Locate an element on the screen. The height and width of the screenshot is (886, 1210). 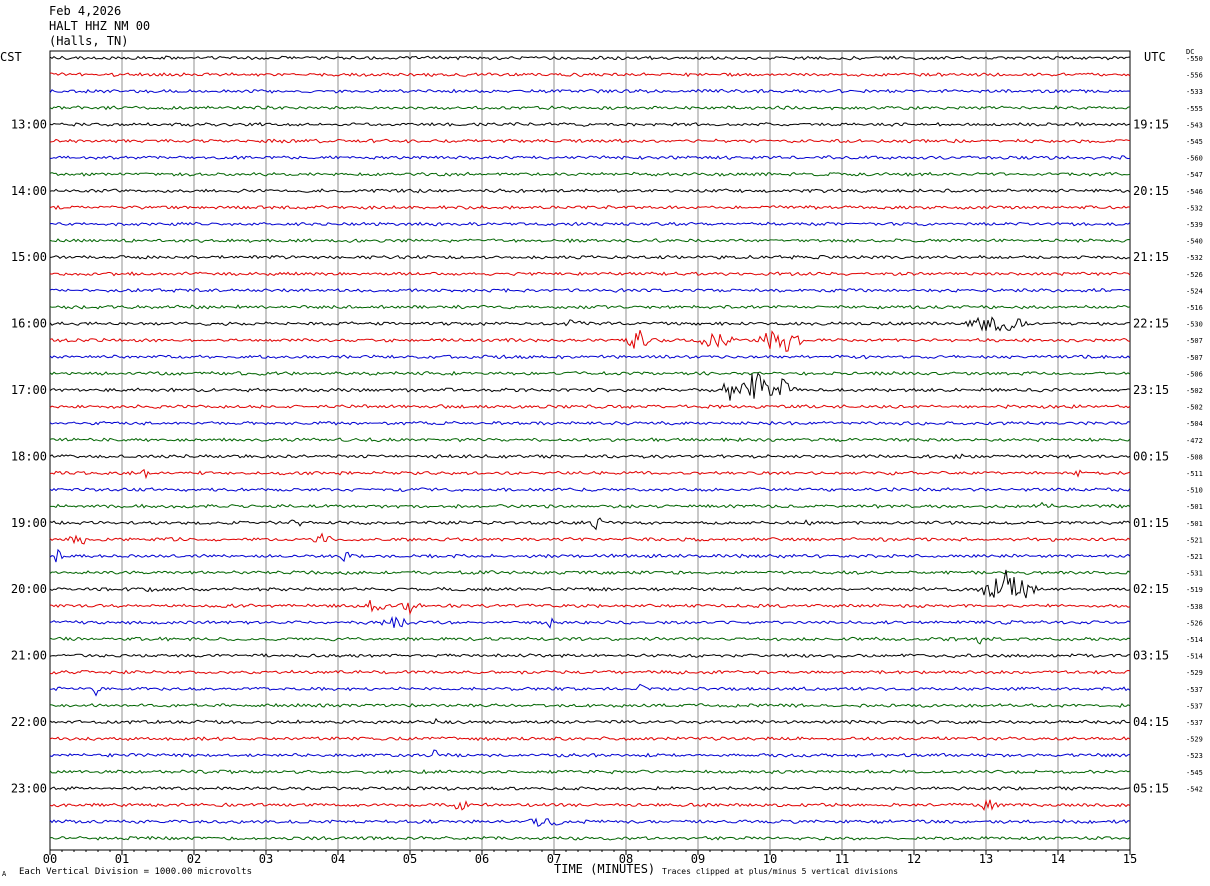
dc-offset-label: -531 is located at coordinates (1194, 574).